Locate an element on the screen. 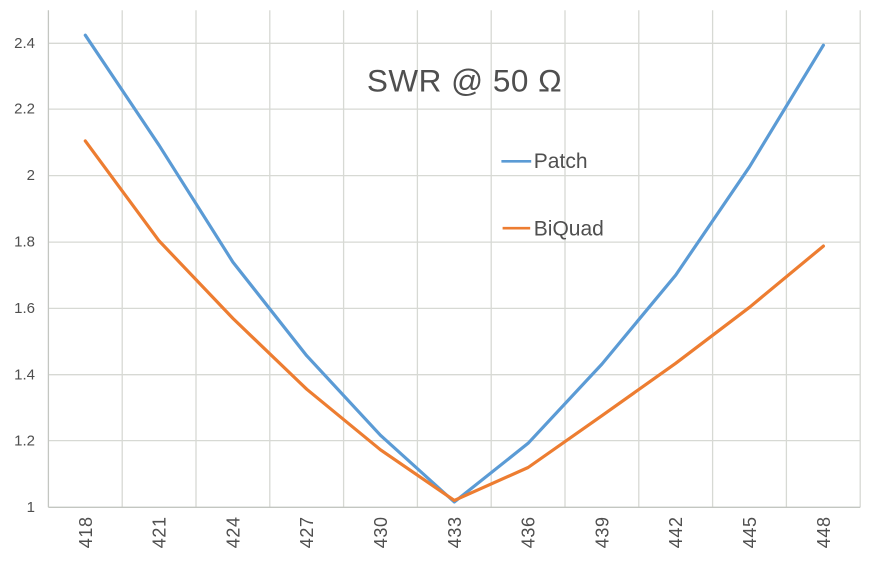 The width and height of the screenshot is (869, 565). svg-text: 439 is located at coordinates (602, 532).